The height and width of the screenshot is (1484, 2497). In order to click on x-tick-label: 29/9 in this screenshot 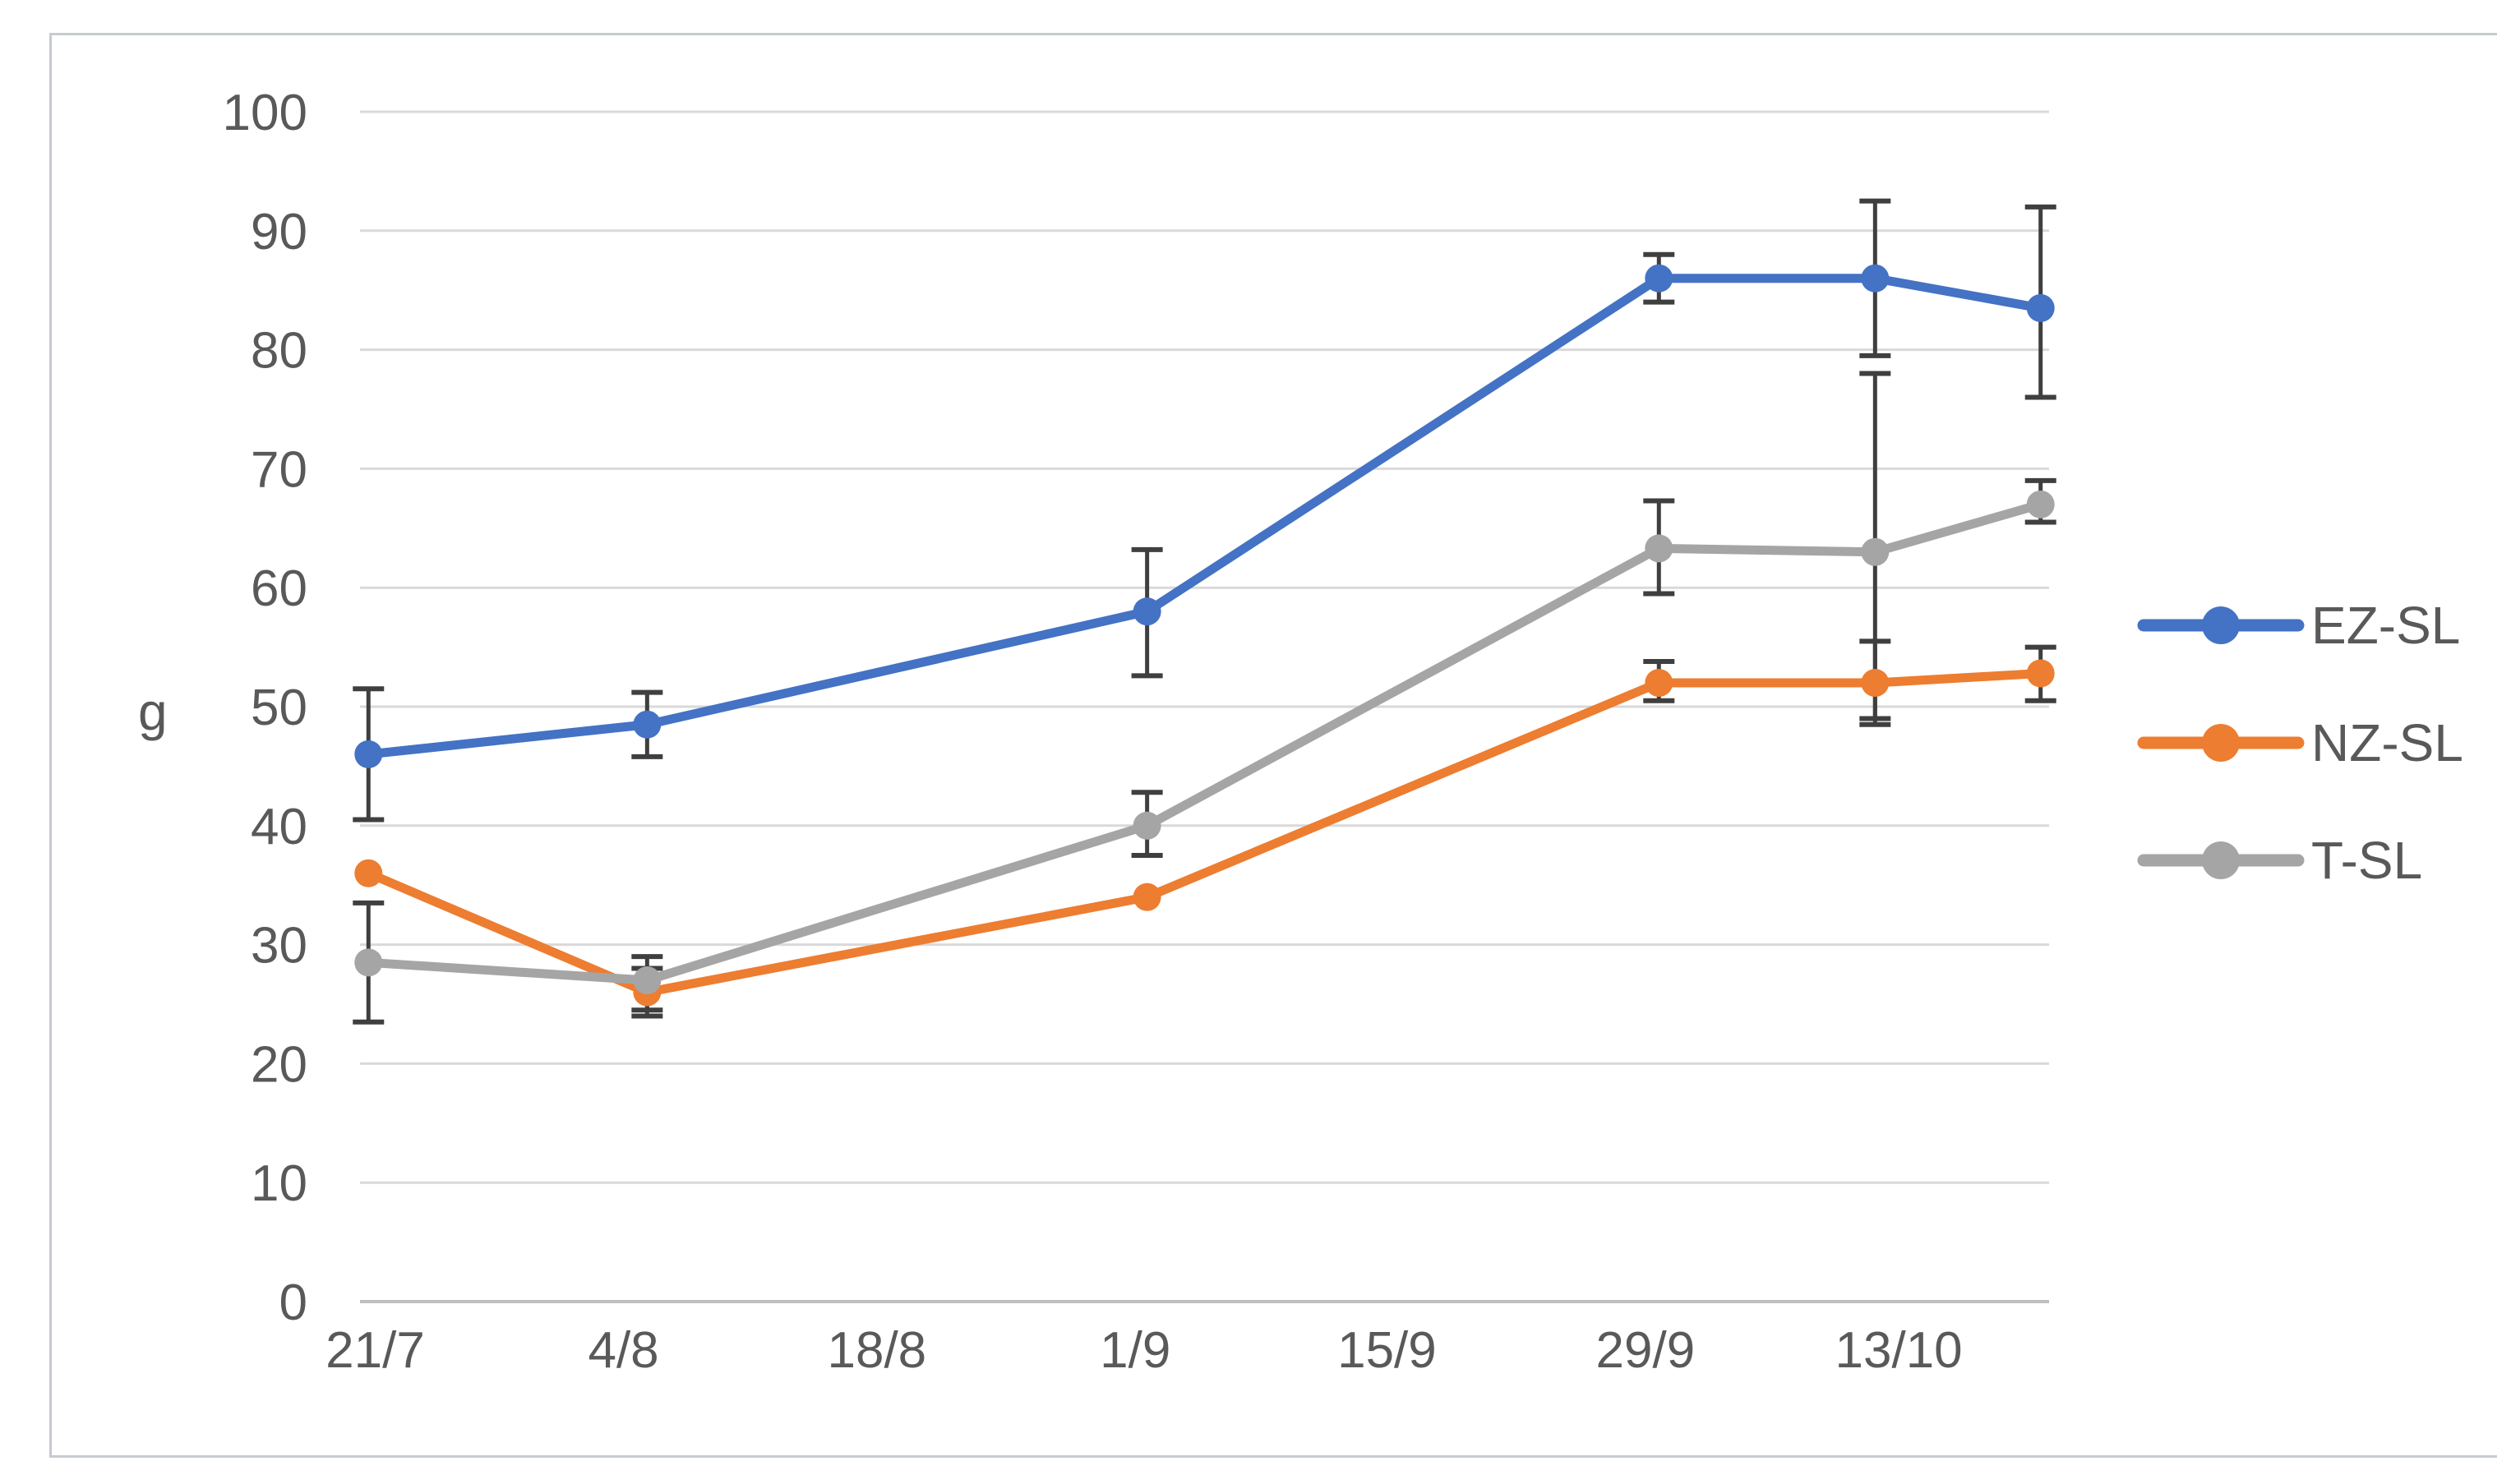, I will do `click(1646, 1350)`.